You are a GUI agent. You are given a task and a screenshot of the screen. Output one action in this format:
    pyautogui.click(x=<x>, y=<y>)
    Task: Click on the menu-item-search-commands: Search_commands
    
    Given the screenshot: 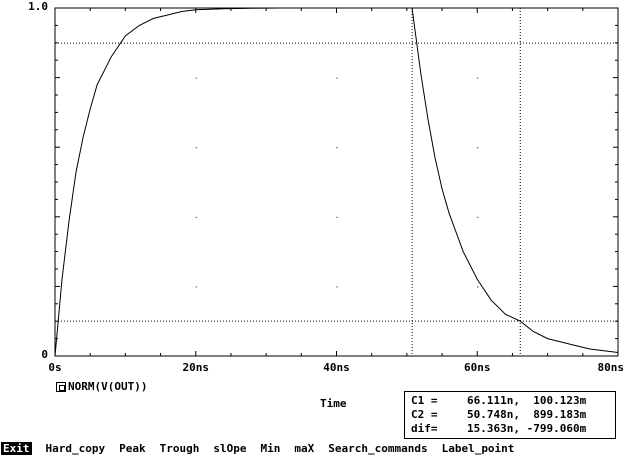 What is the action you would take?
    pyautogui.click(x=378, y=448)
    